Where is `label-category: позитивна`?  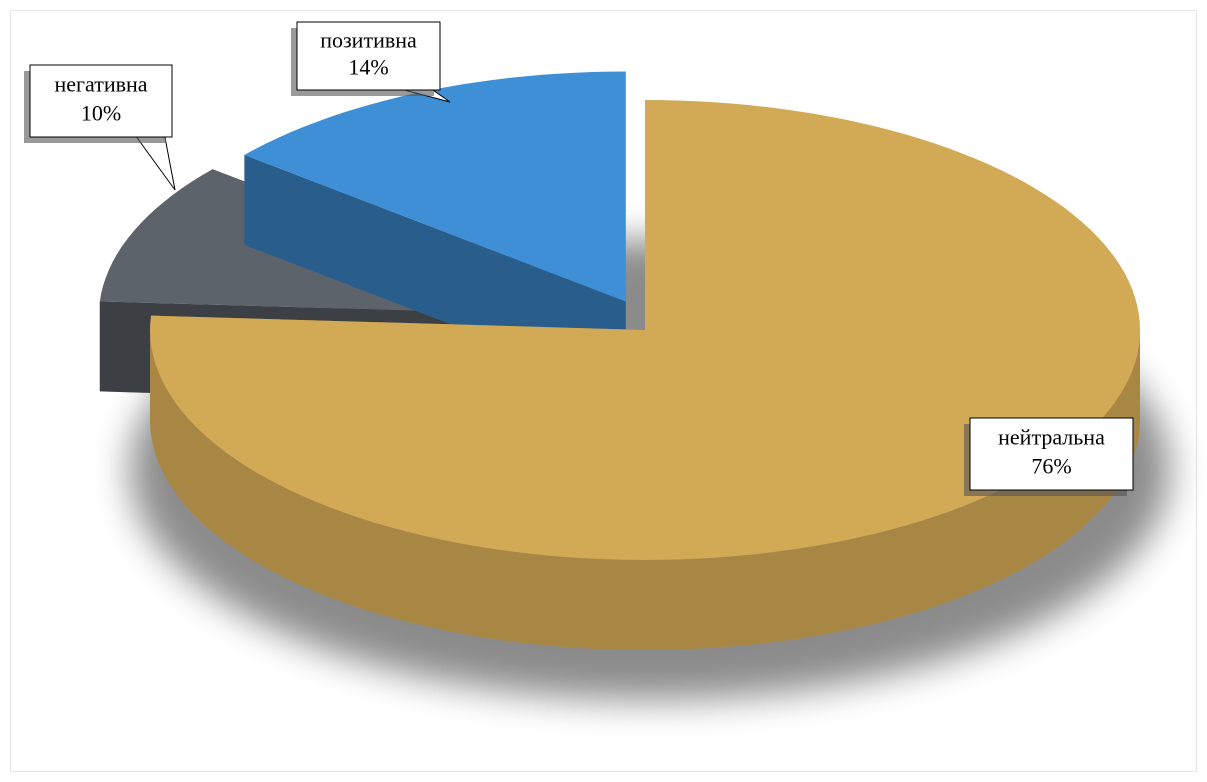
label-category: позитивна is located at coordinates (368, 39).